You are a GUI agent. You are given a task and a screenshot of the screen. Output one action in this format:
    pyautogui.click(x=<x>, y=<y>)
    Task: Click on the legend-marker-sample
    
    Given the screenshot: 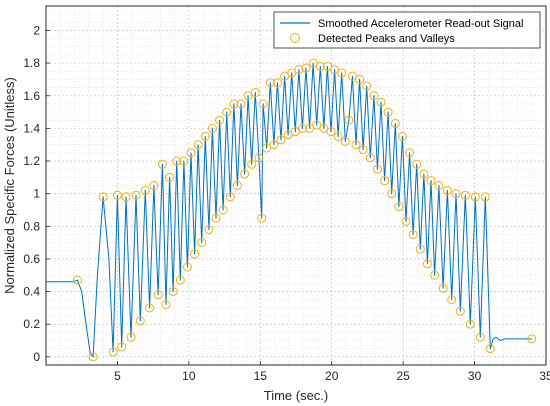 What is the action you would take?
    pyautogui.click(x=295, y=38)
    